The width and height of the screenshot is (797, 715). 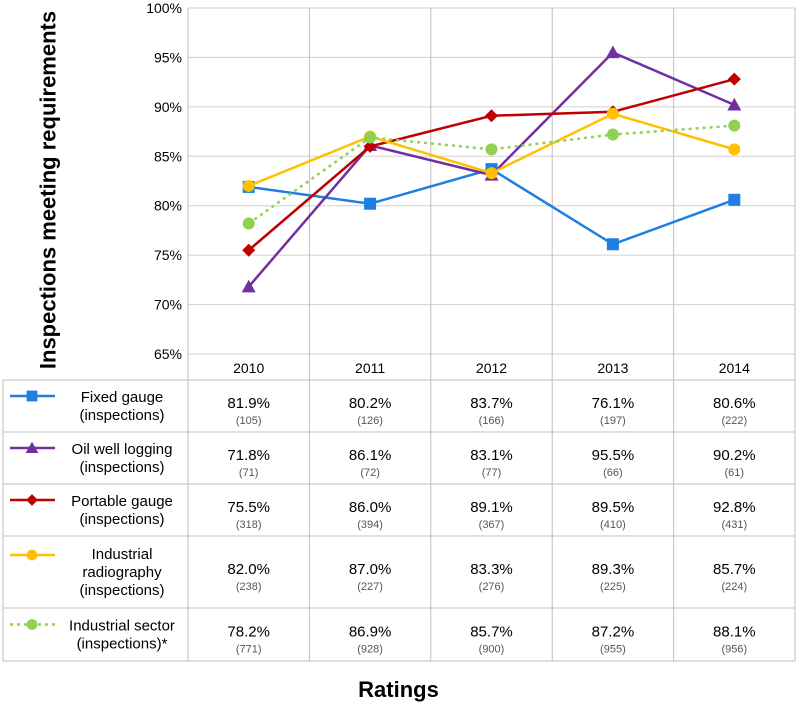 I want to click on y-tick-label: 80%, so click(x=168, y=206).